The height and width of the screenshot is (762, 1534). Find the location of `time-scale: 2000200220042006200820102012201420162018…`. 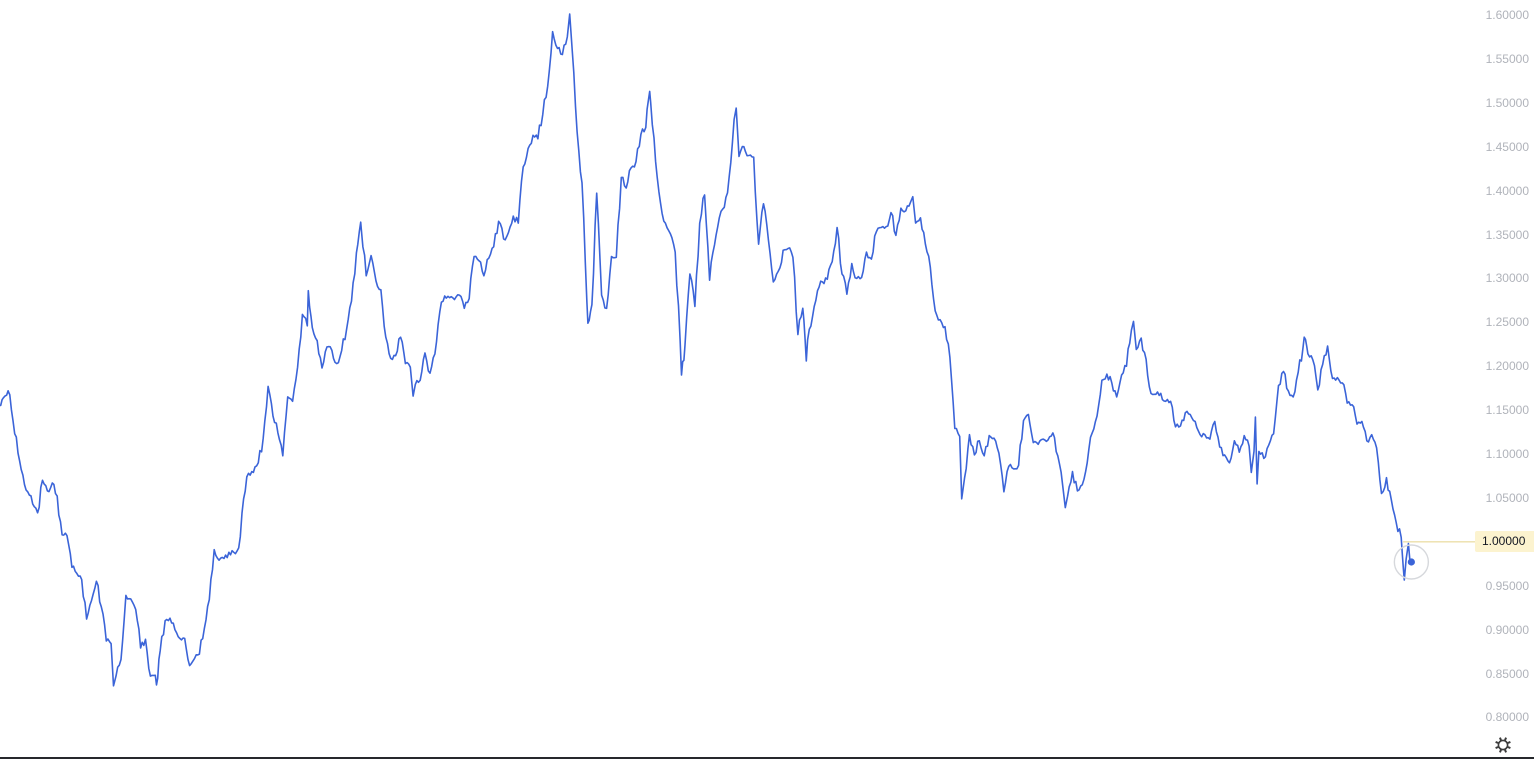

time-scale: 2000200220042006200820102012201420162018… is located at coordinates (767, 744).